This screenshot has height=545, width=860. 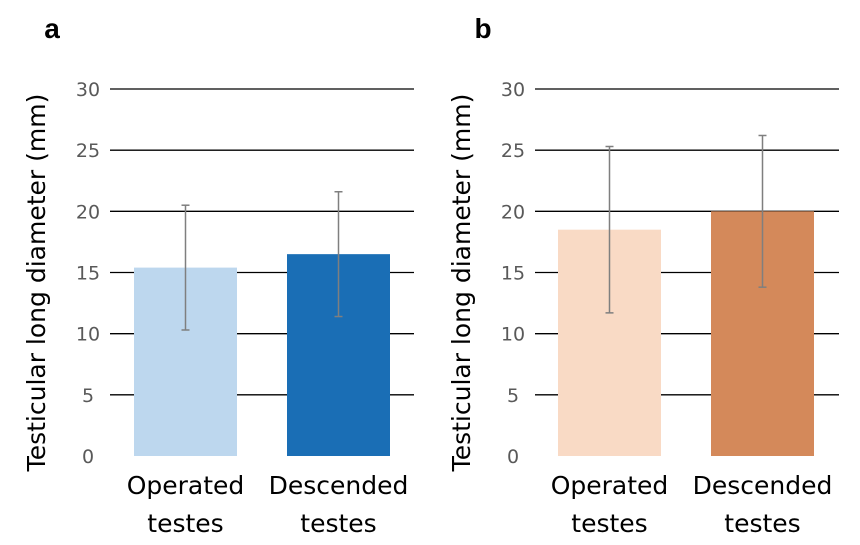 I want to click on panel-label-a: a, so click(x=52, y=28).